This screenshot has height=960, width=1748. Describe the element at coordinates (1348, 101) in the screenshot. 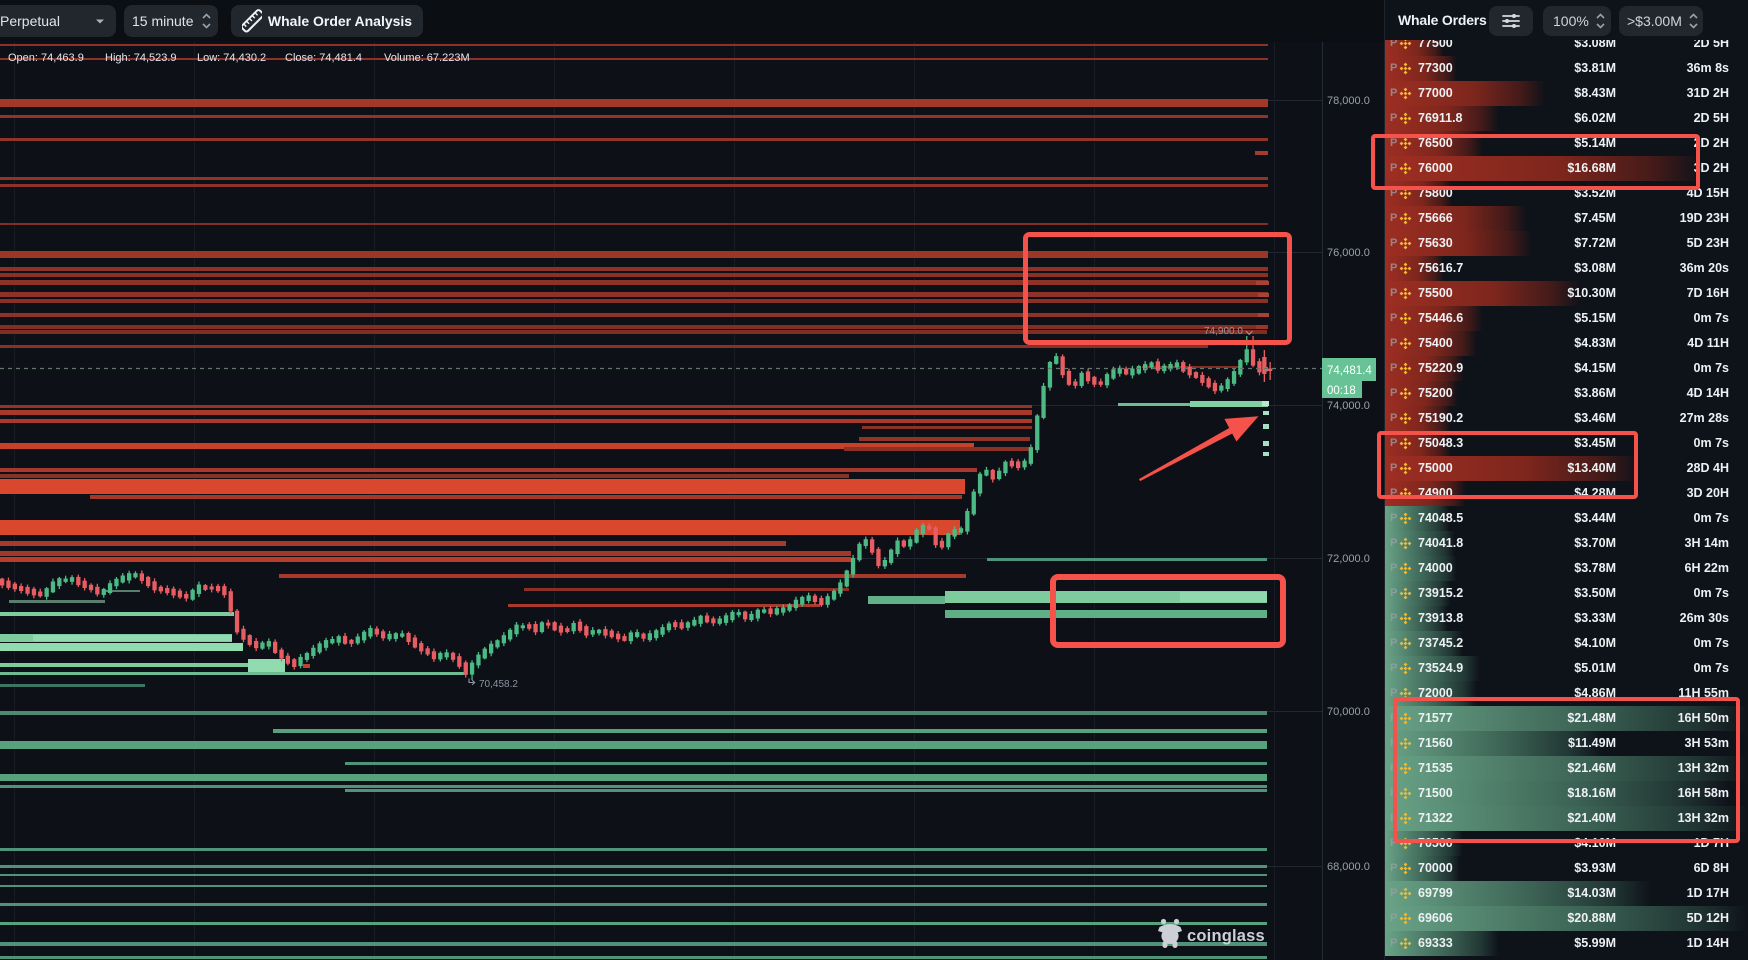

I see `svg-text: 78,000.0` at that location.